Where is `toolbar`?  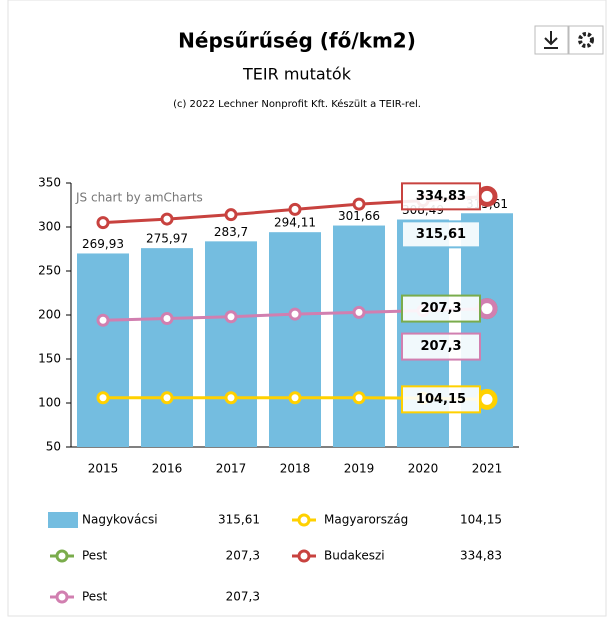 toolbar is located at coordinates (569, 40).